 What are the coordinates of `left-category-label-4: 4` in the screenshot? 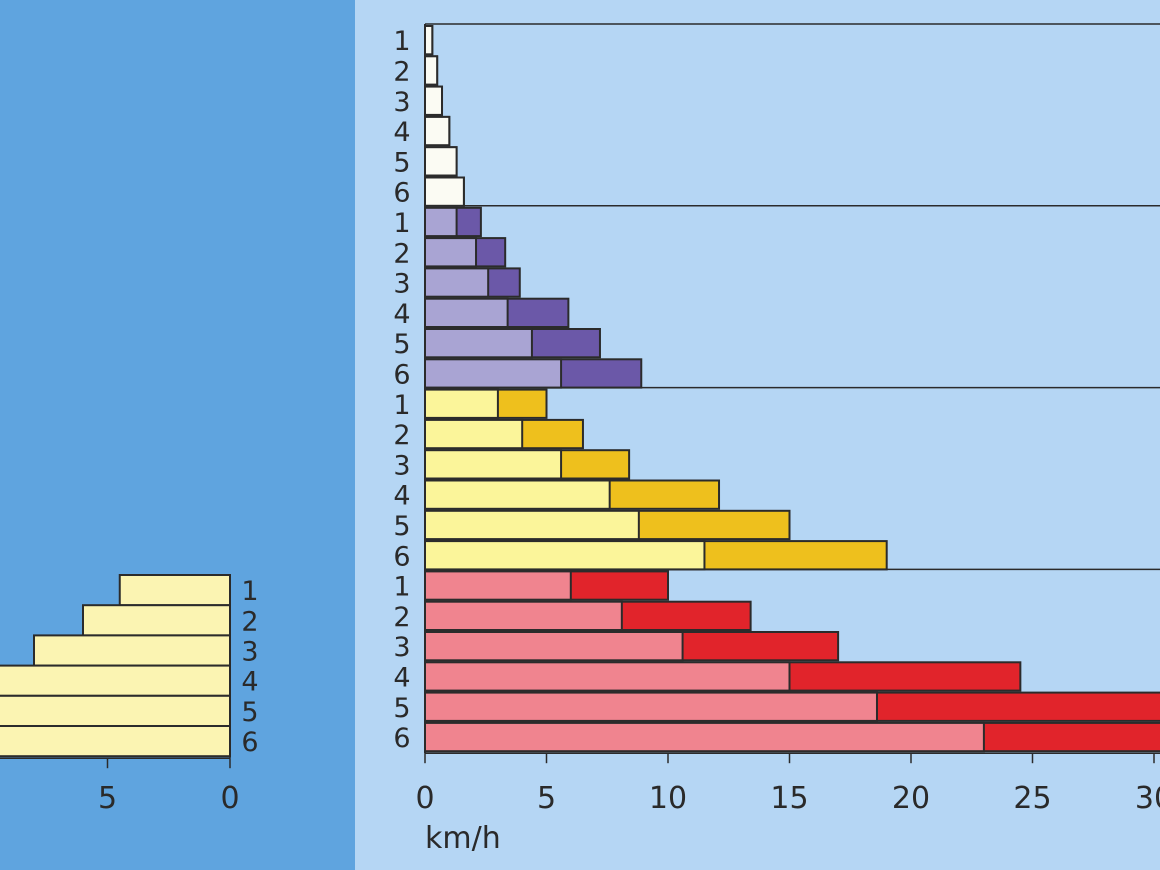 It's located at (249, 682).